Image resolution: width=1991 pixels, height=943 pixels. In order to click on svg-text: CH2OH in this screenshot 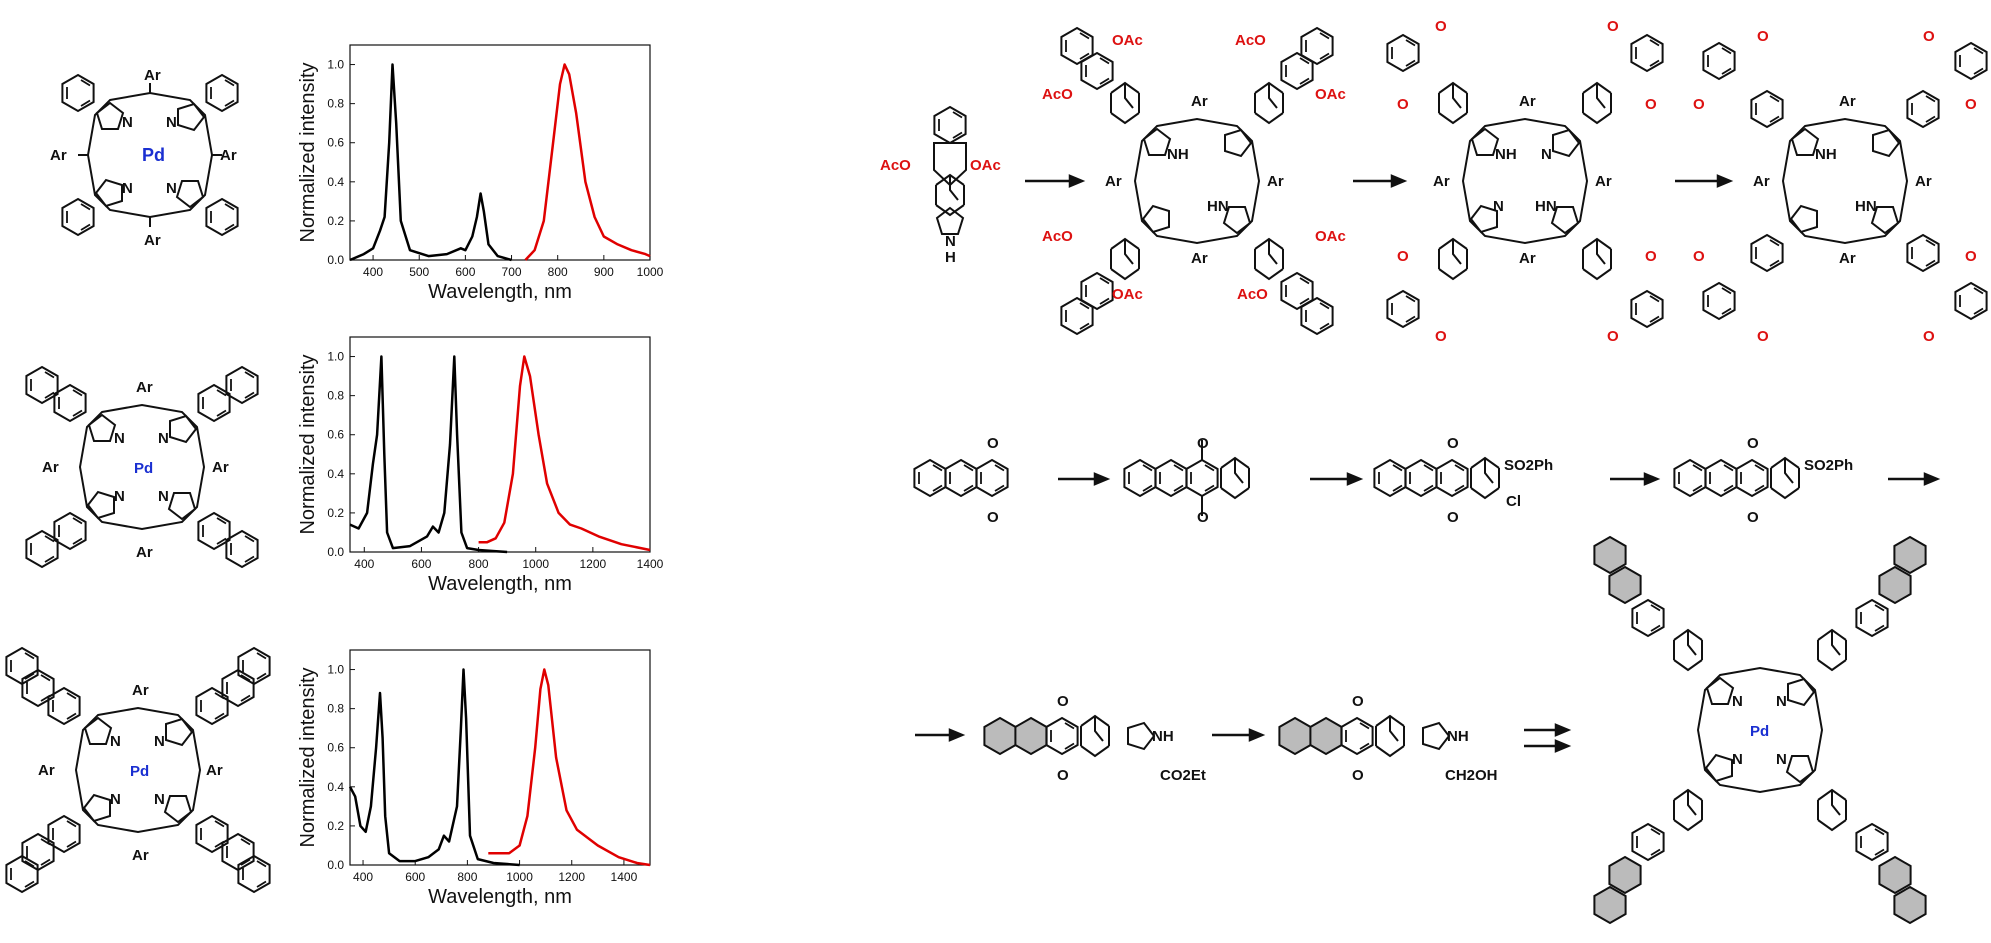, I will do `click(1471, 775)`.